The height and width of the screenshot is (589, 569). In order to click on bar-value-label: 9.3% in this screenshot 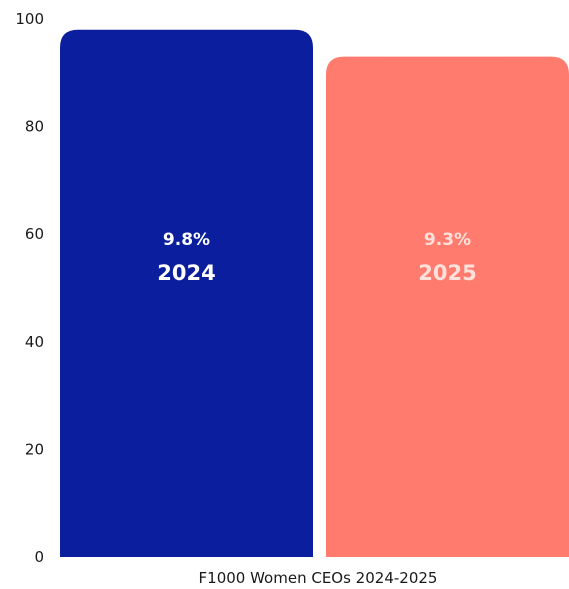, I will do `click(447, 240)`.